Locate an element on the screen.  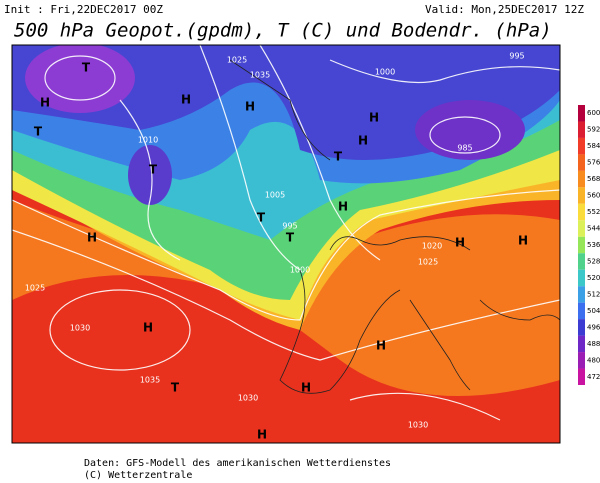
isobar-label: 985 is located at coordinates (464, 148).